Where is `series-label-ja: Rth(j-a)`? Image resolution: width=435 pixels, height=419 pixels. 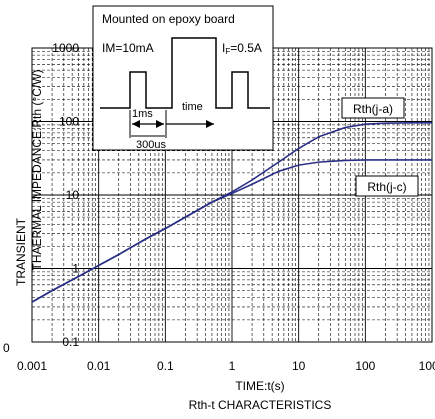
series-label-ja: Rth(j-a) is located at coordinates (373, 108).